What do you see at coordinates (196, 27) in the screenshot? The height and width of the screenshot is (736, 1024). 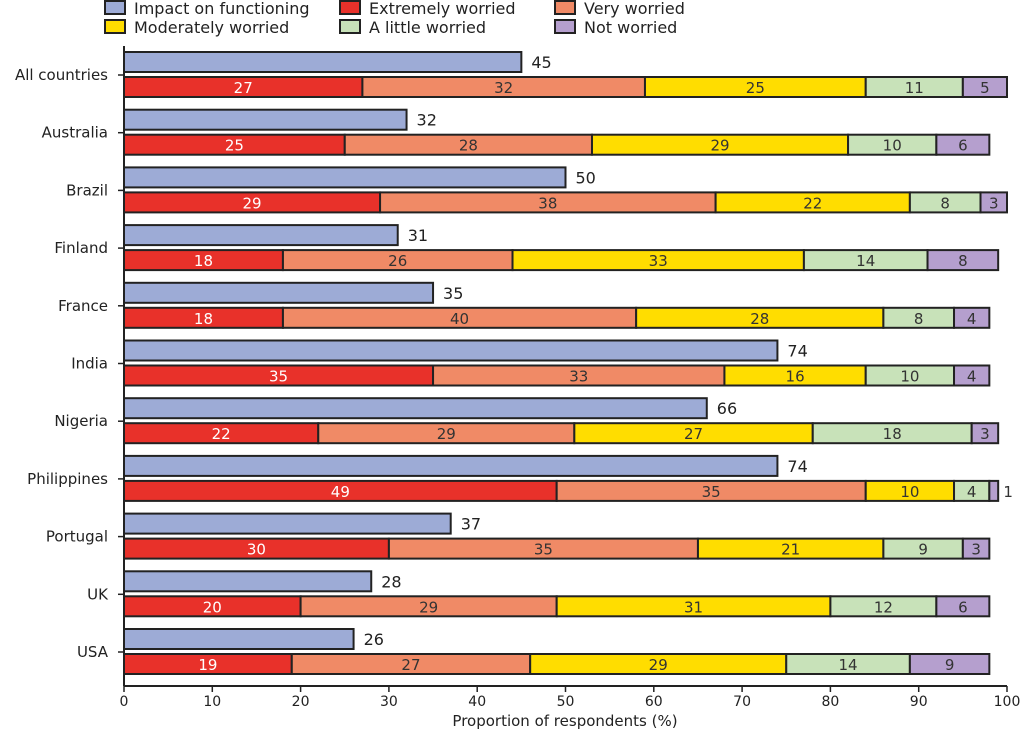 I see `legend-item: Moderately worried` at bounding box center [196, 27].